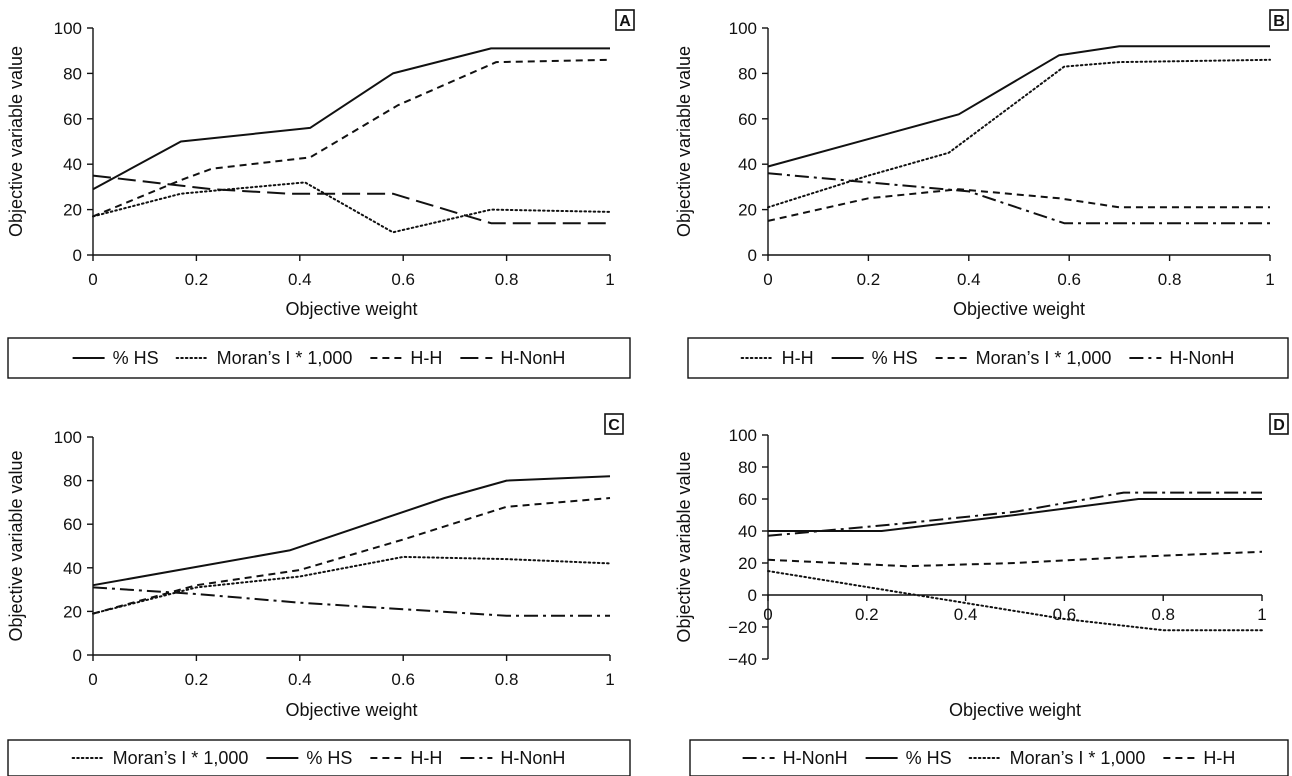  I want to click on legend: % HS Moran’s I * 1,000 H-H H-NonH, so click(319, 358).